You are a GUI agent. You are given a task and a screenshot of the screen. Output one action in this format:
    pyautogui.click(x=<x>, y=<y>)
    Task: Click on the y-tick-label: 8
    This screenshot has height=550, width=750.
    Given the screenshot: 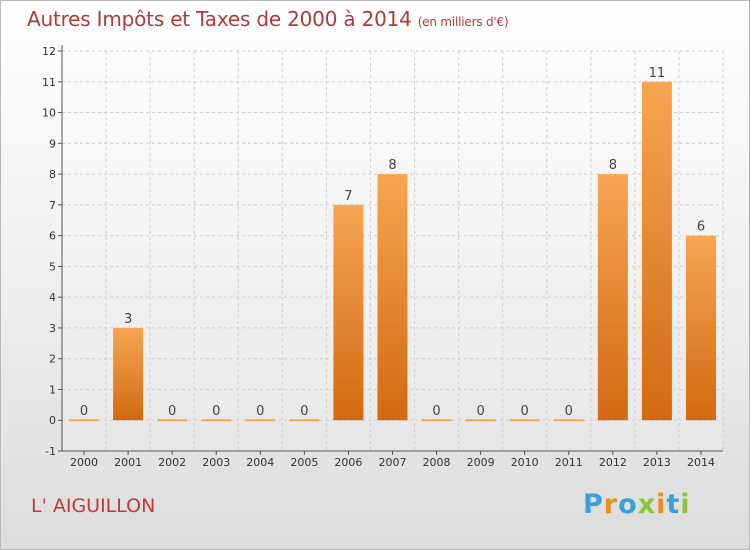 What is the action you would take?
    pyautogui.click(x=52, y=174)
    